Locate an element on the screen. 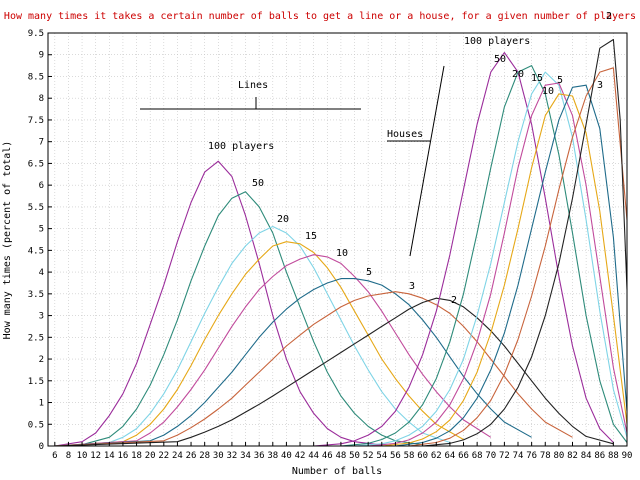 Image resolution: width=640 pixels, height=480 pixels. x-tick-label: 58 is located at coordinates (409, 456).